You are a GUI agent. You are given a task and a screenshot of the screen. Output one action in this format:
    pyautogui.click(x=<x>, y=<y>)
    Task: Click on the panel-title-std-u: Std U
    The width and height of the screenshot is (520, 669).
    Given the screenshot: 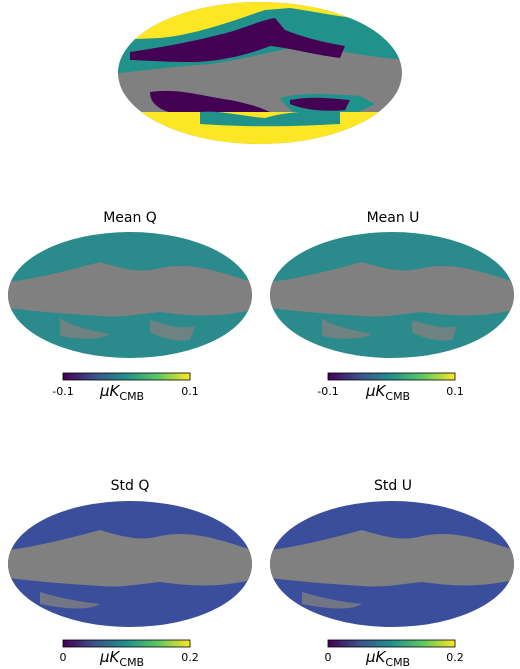 What is the action you would take?
    pyautogui.click(x=393, y=486)
    